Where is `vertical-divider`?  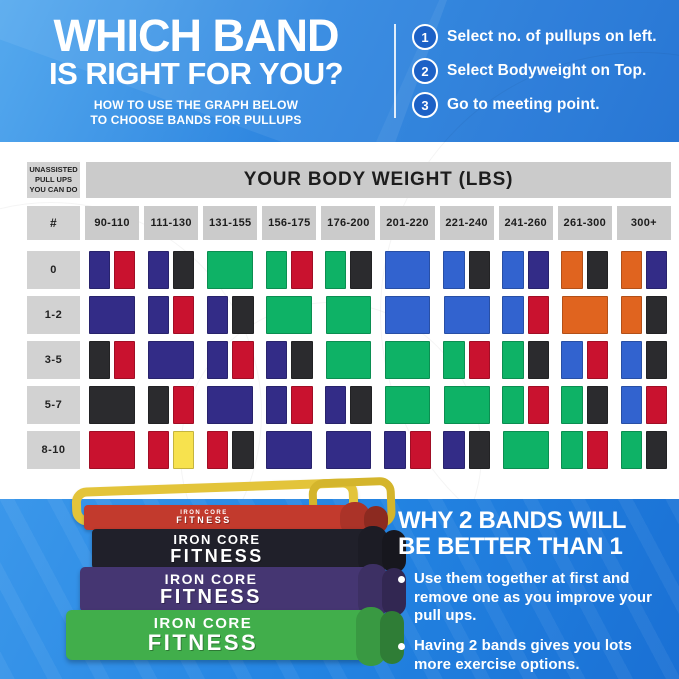
vertical-divider is located at coordinates (395, 71).